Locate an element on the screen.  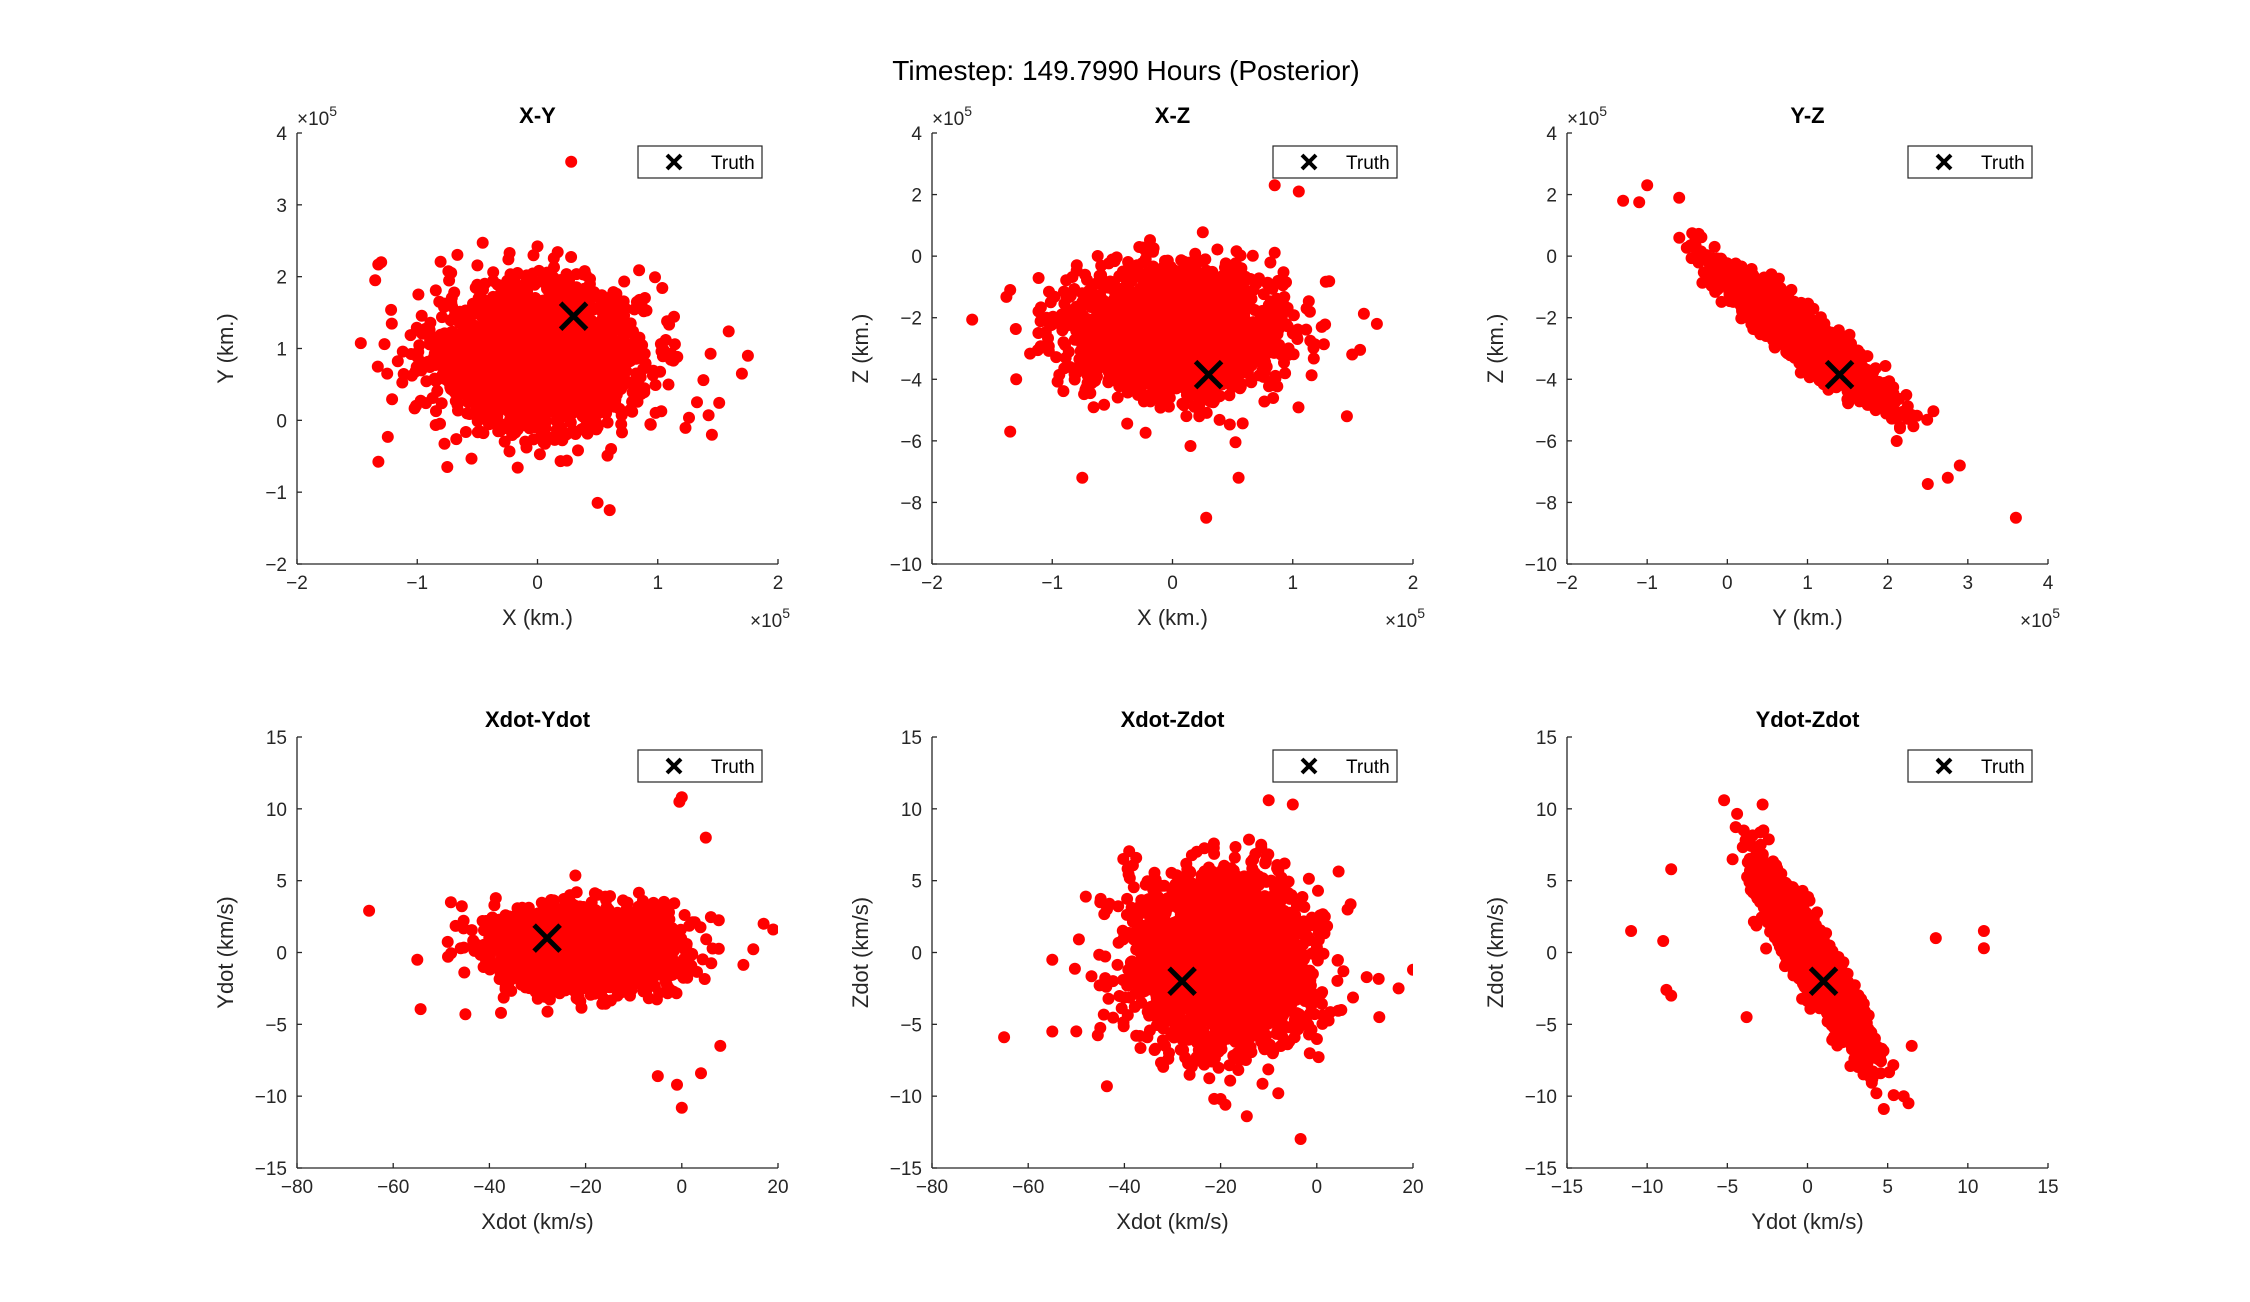
y-axis-exponent: ×10⁵ is located at coordinates (317, 116).